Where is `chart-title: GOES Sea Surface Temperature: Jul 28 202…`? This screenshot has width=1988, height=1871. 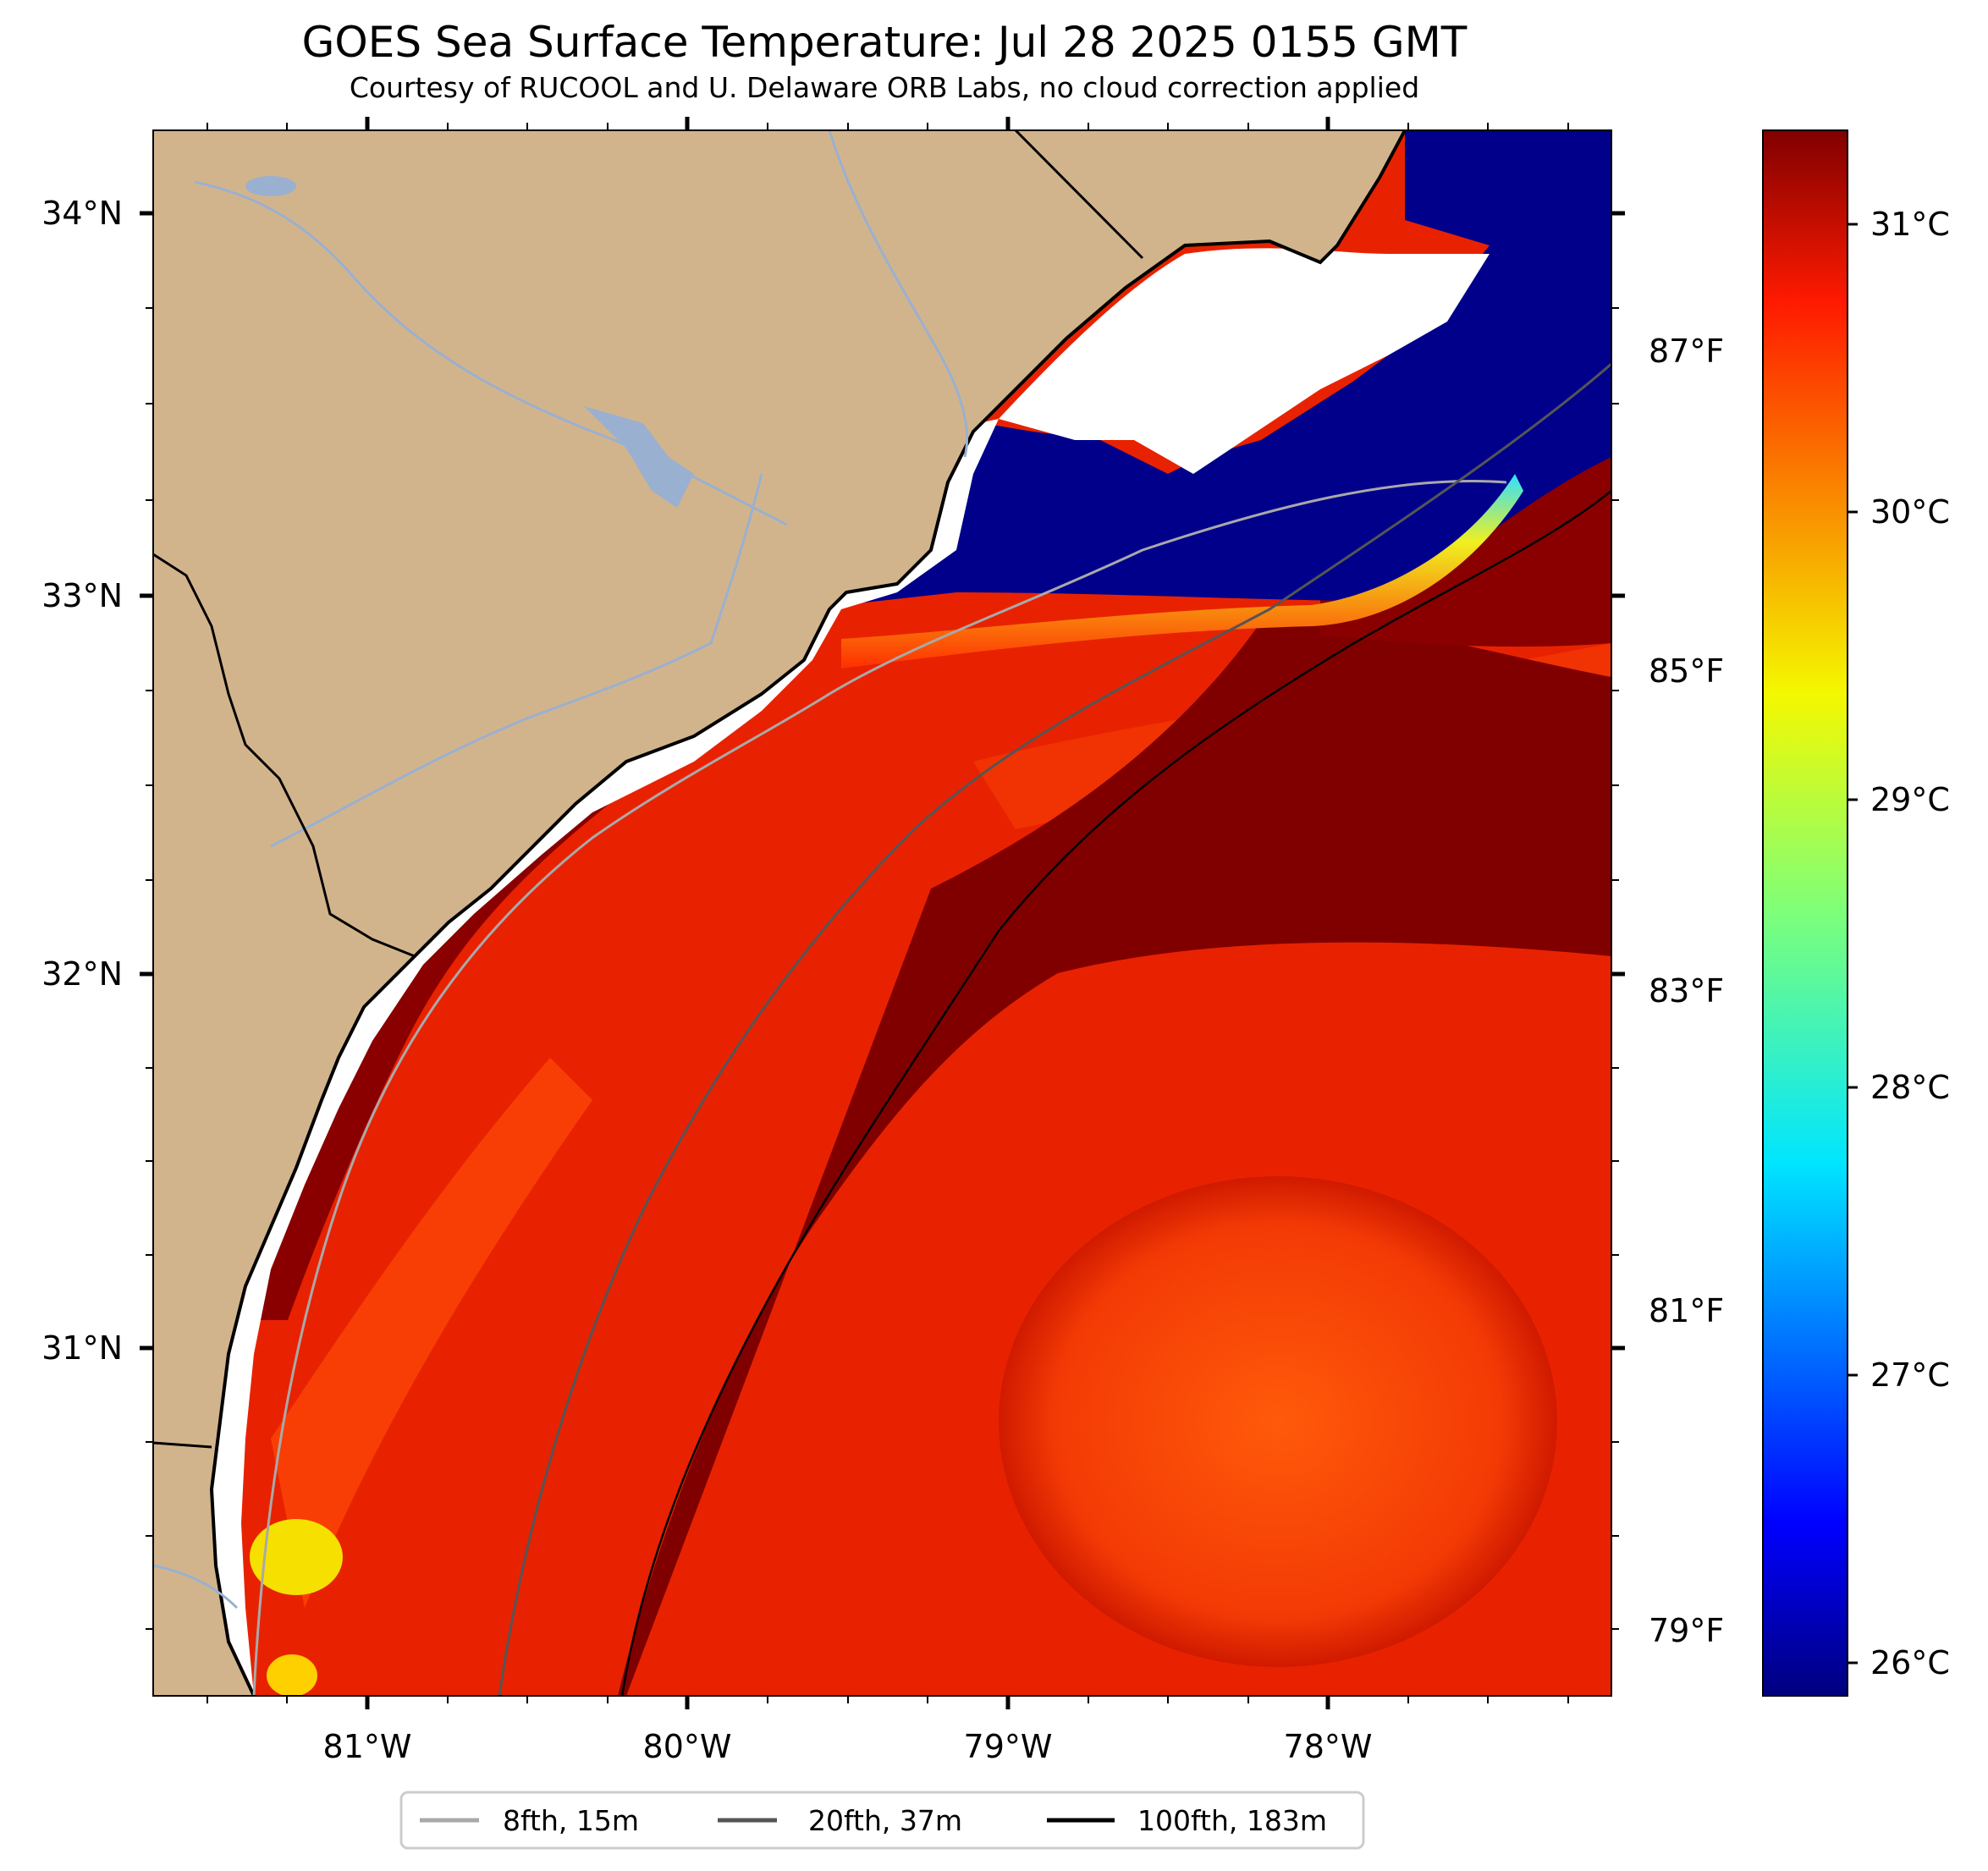 chart-title: GOES Sea Surface Temperature: Jul 28 202… is located at coordinates (884, 43).